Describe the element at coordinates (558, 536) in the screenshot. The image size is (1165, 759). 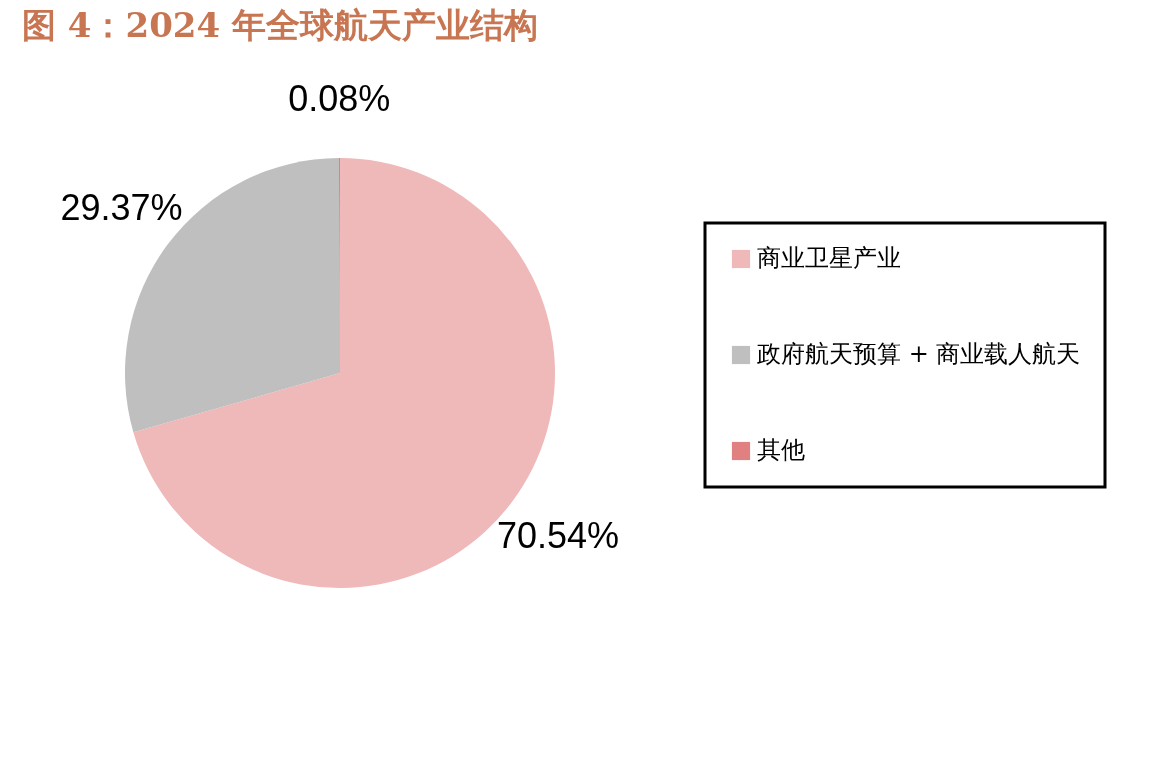
I see `data-label: 70.54%` at that location.